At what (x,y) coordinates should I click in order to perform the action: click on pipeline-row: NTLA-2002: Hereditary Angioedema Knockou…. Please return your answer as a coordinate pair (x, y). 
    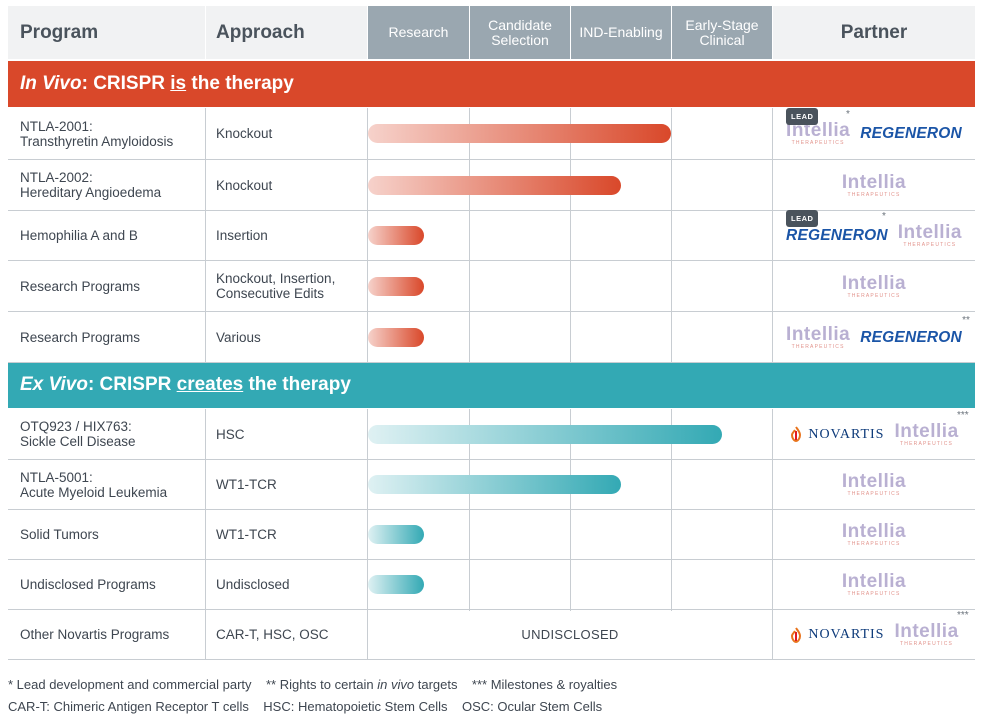
    Looking at the image, I should click on (491, 185).